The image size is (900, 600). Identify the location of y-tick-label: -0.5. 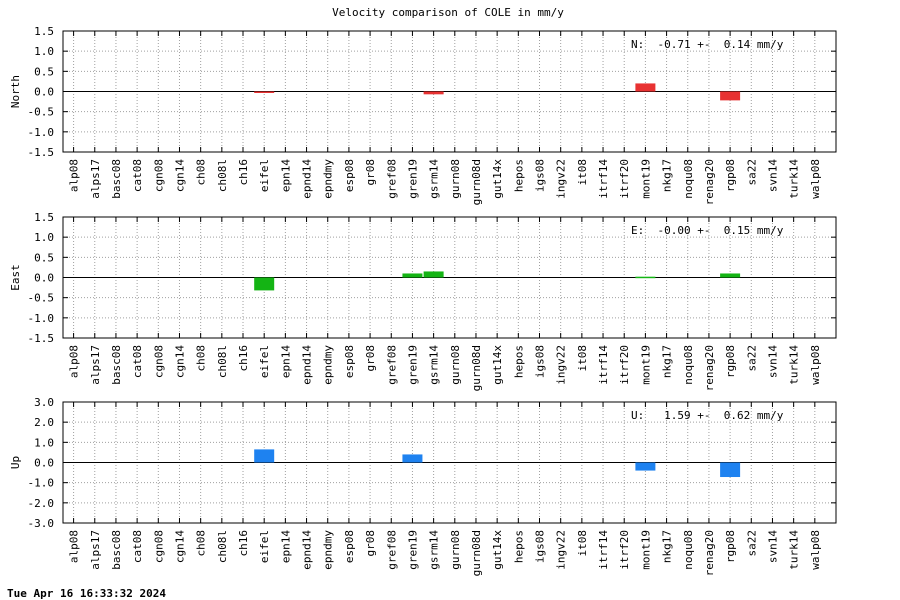
(41, 298).